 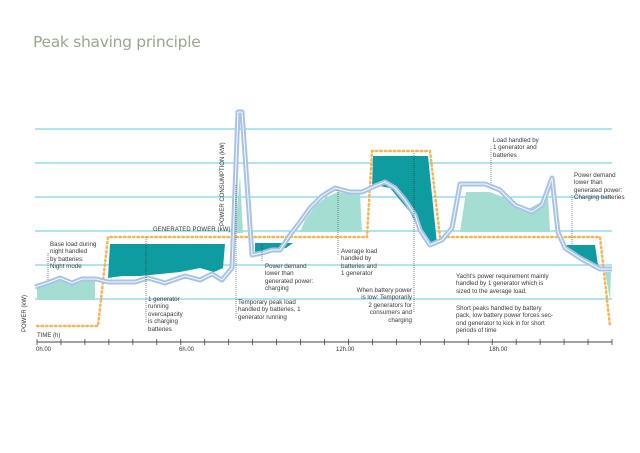 I want to click on x-axis-label: TIME (h), so click(x=49, y=336).